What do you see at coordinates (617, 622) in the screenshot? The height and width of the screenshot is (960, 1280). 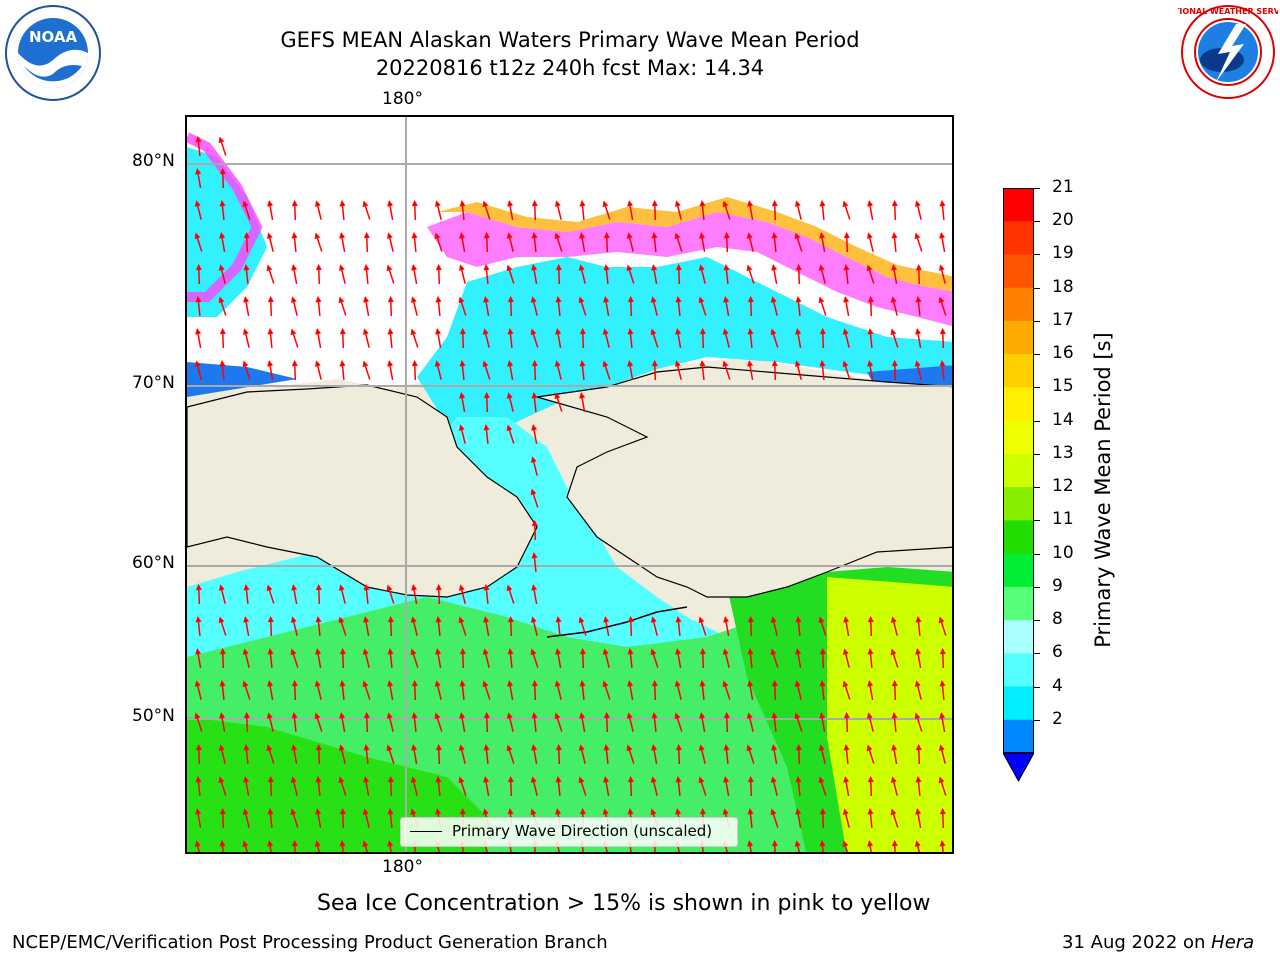 I see `aleutian-chain` at bounding box center [617, 622].